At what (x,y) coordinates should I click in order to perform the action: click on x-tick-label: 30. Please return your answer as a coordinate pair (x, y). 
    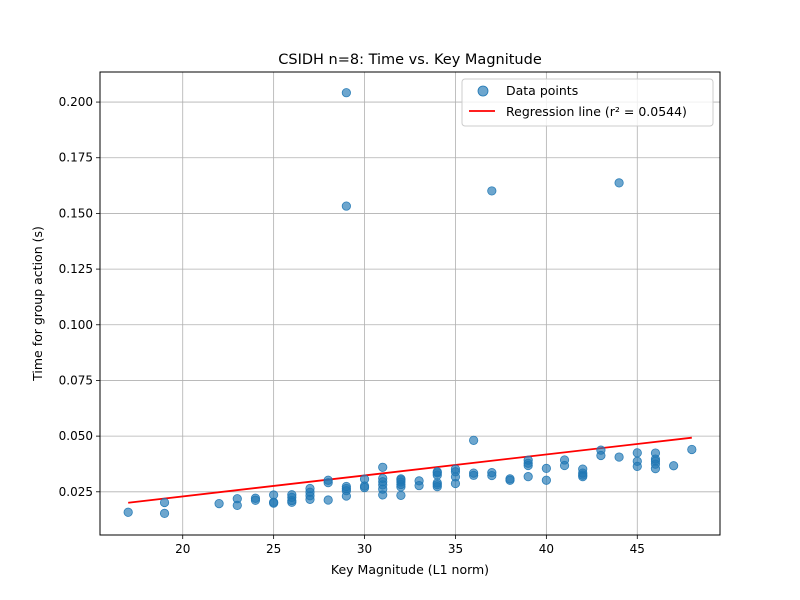
    Looking at the image, I should click on (364, 549).